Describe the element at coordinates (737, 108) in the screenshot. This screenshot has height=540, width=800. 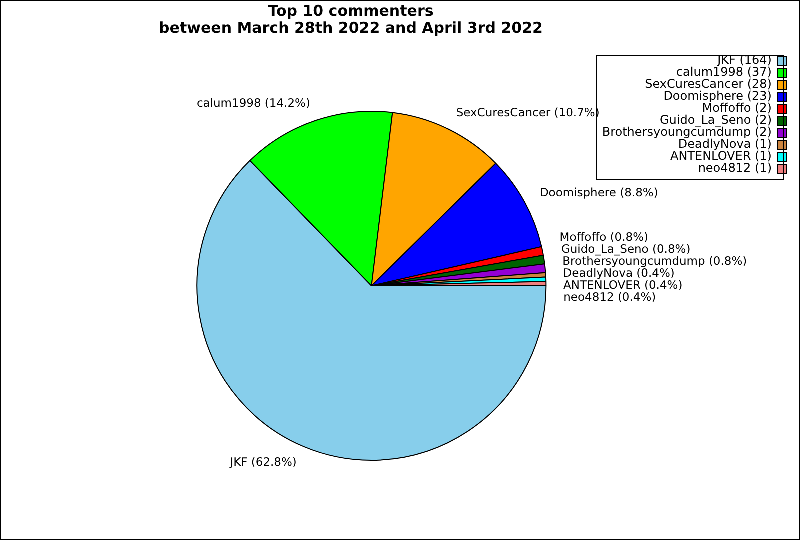
I see `legend-label: Moffoffo (2)` at that location.